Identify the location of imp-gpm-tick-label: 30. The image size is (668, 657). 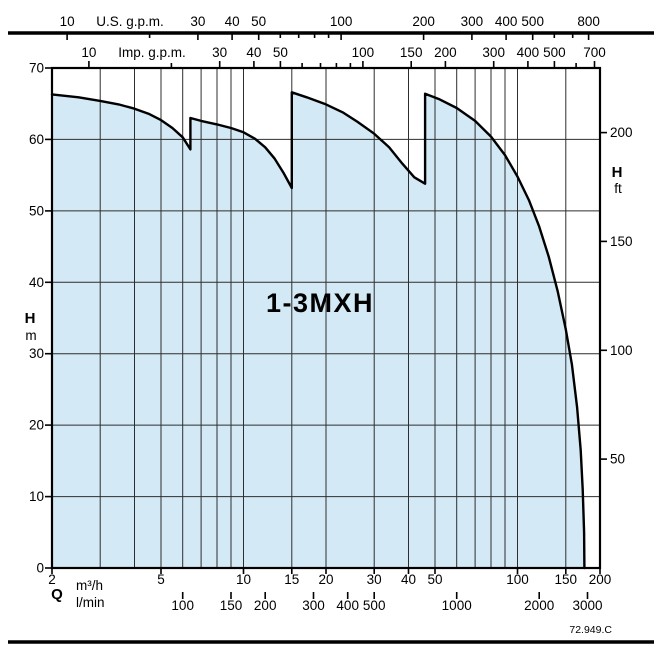
(219, 52).